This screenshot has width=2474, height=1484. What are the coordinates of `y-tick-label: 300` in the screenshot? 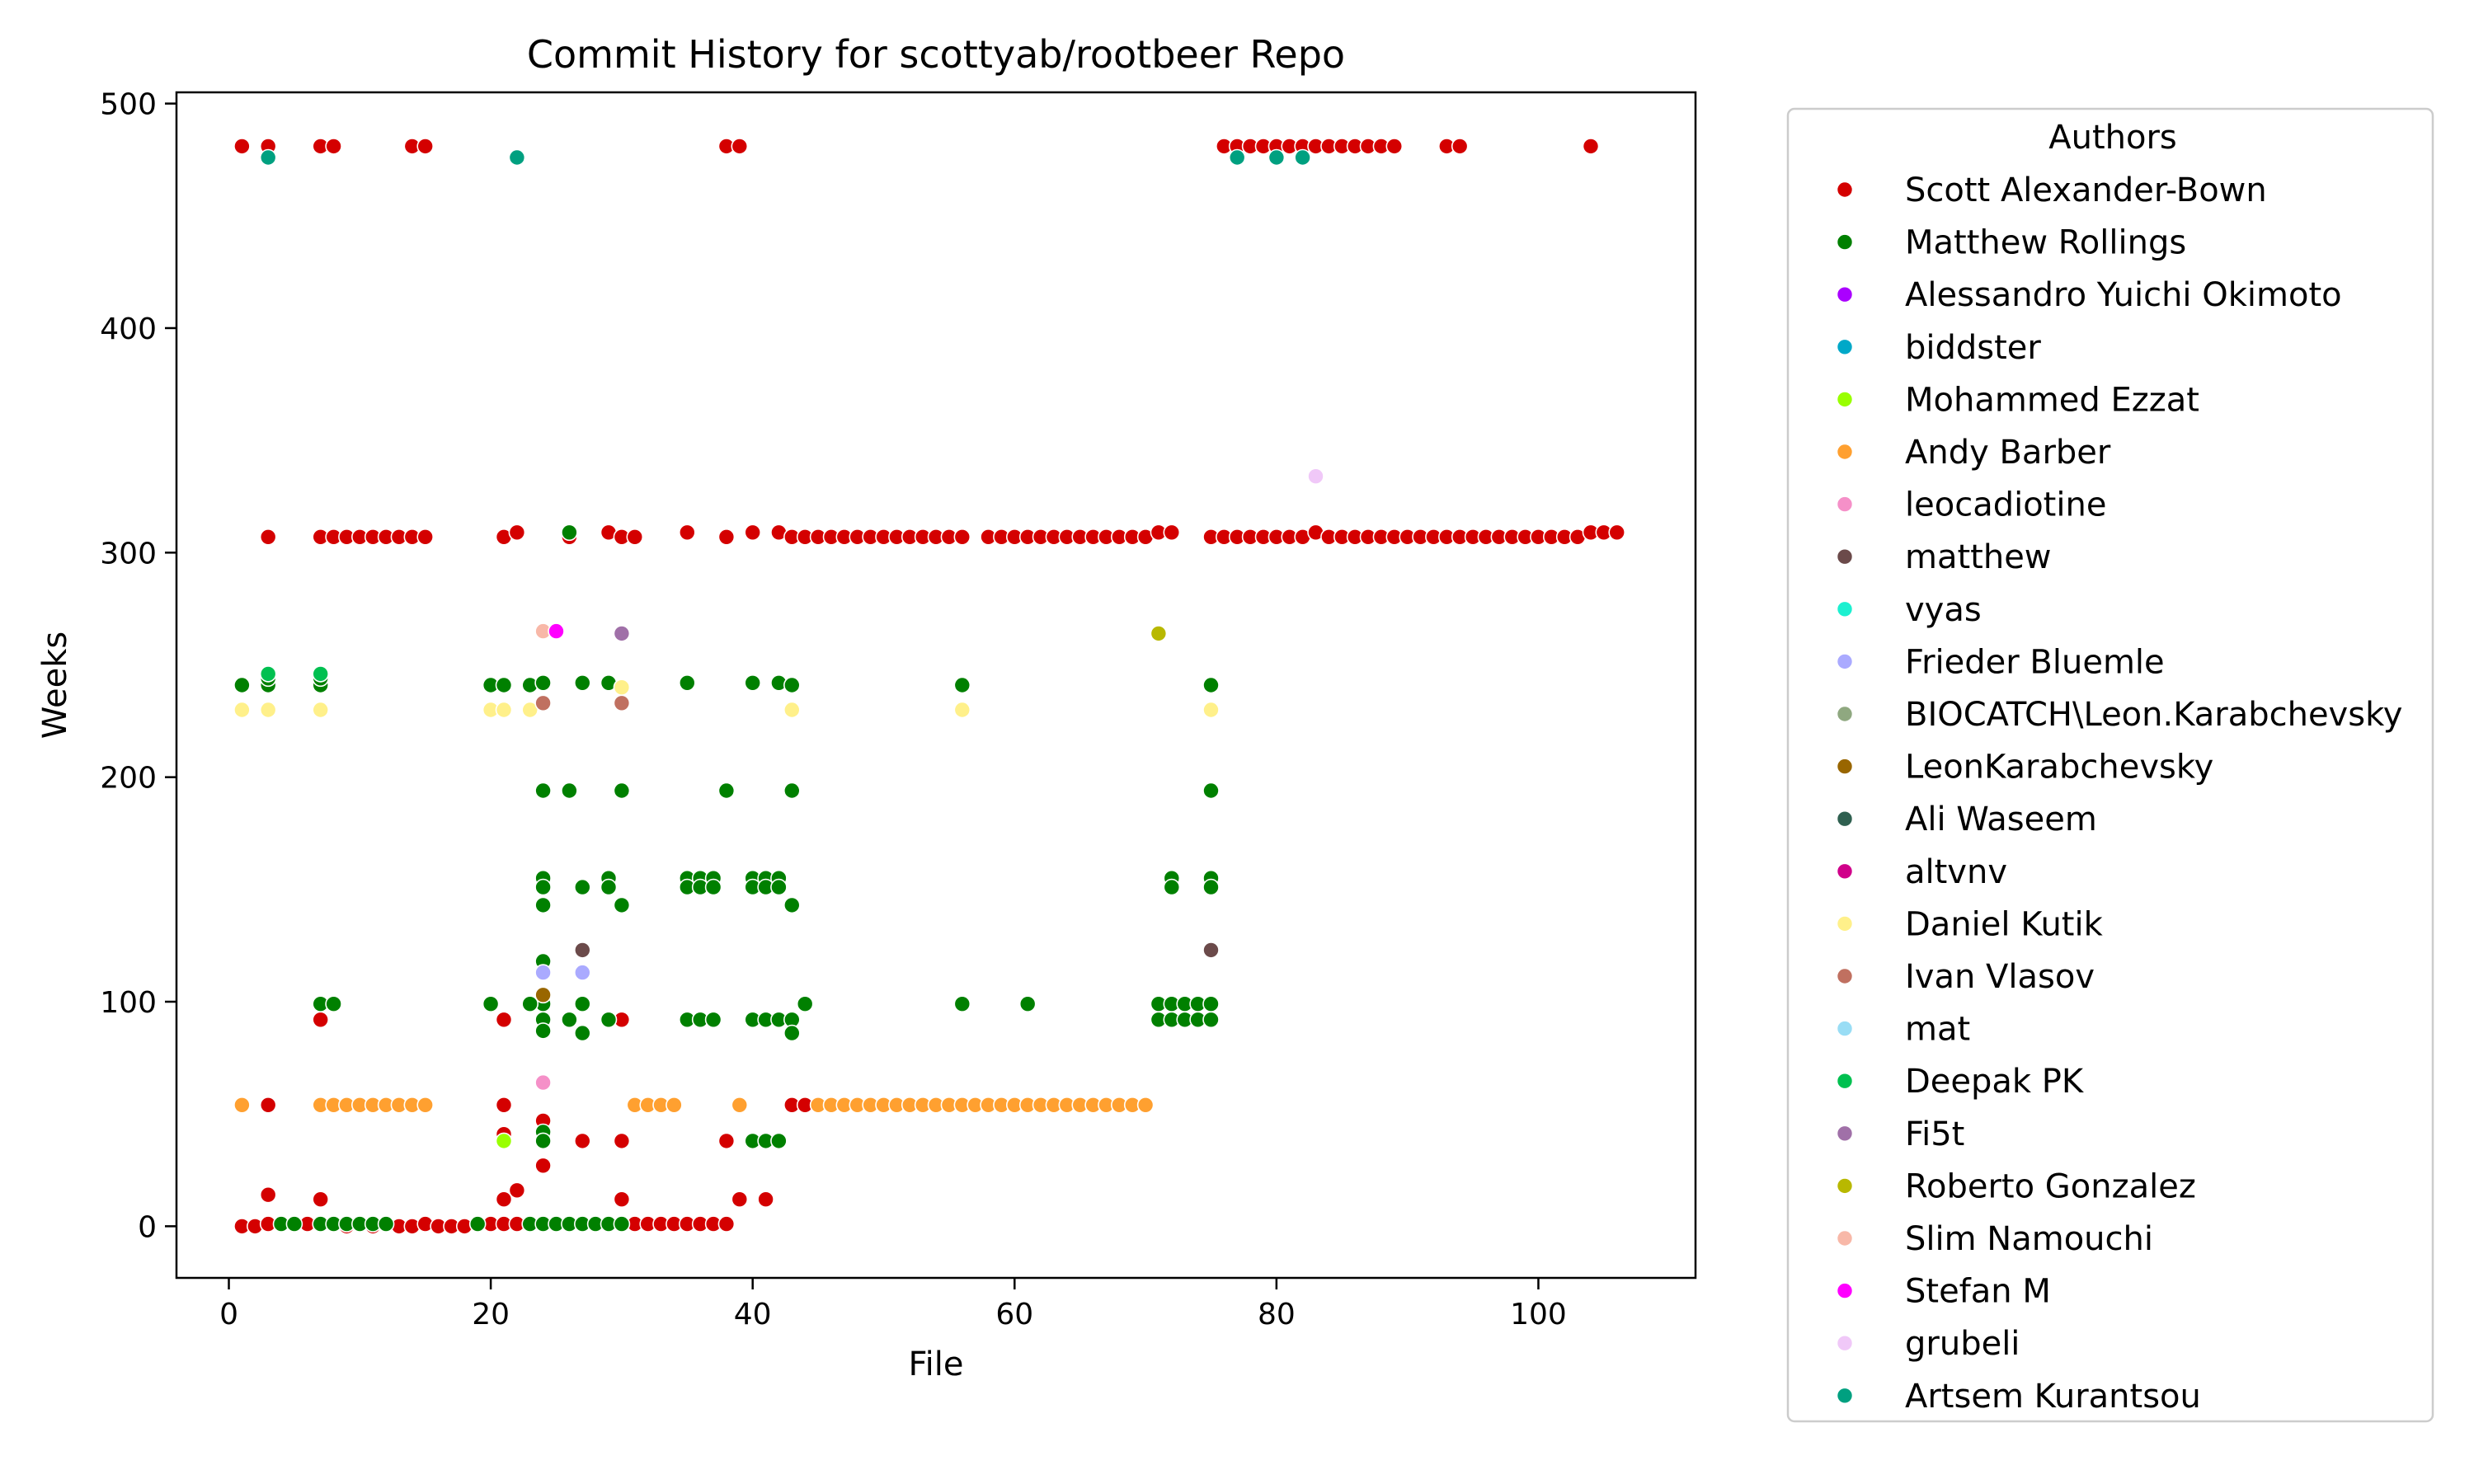 It's located at (128, 554).